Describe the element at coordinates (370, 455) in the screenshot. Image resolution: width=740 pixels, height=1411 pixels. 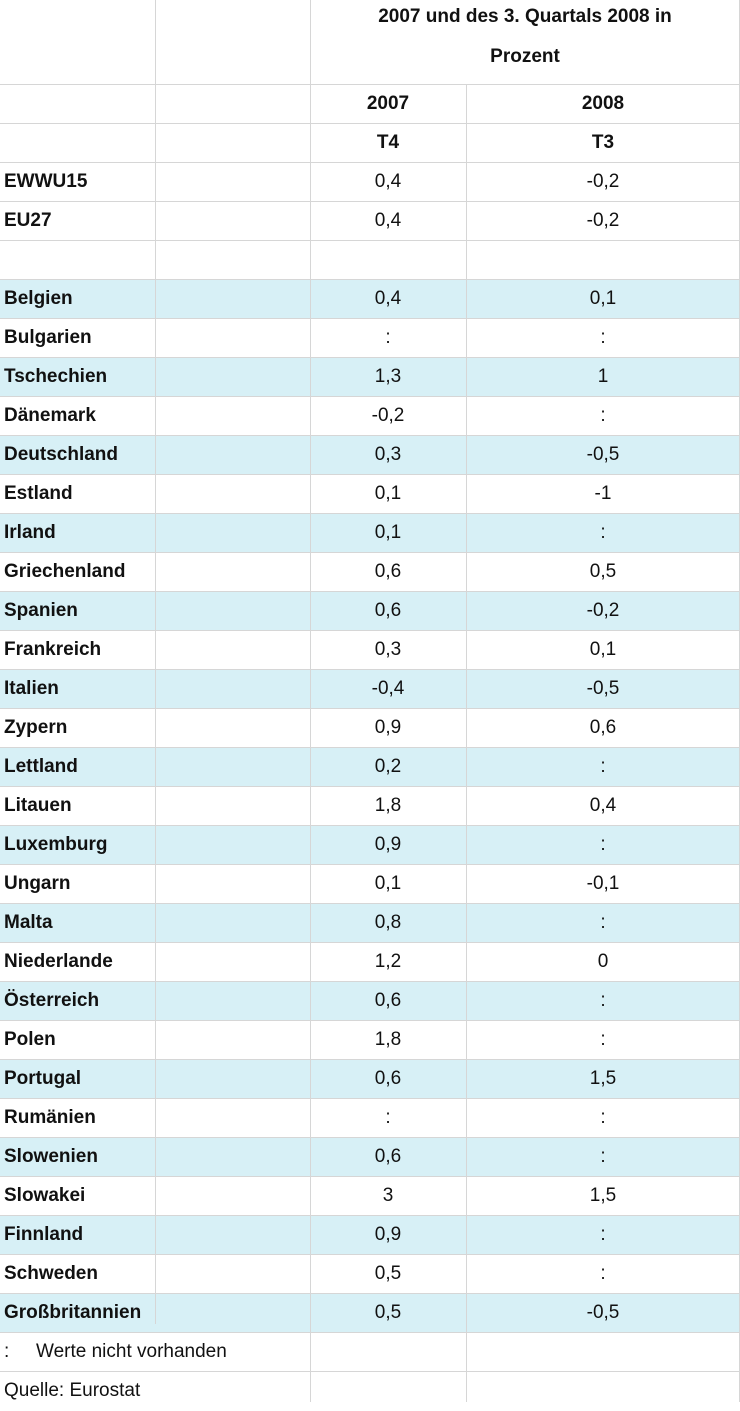
I see `table-row: Deutschland 0,3 -0,5` at that location.